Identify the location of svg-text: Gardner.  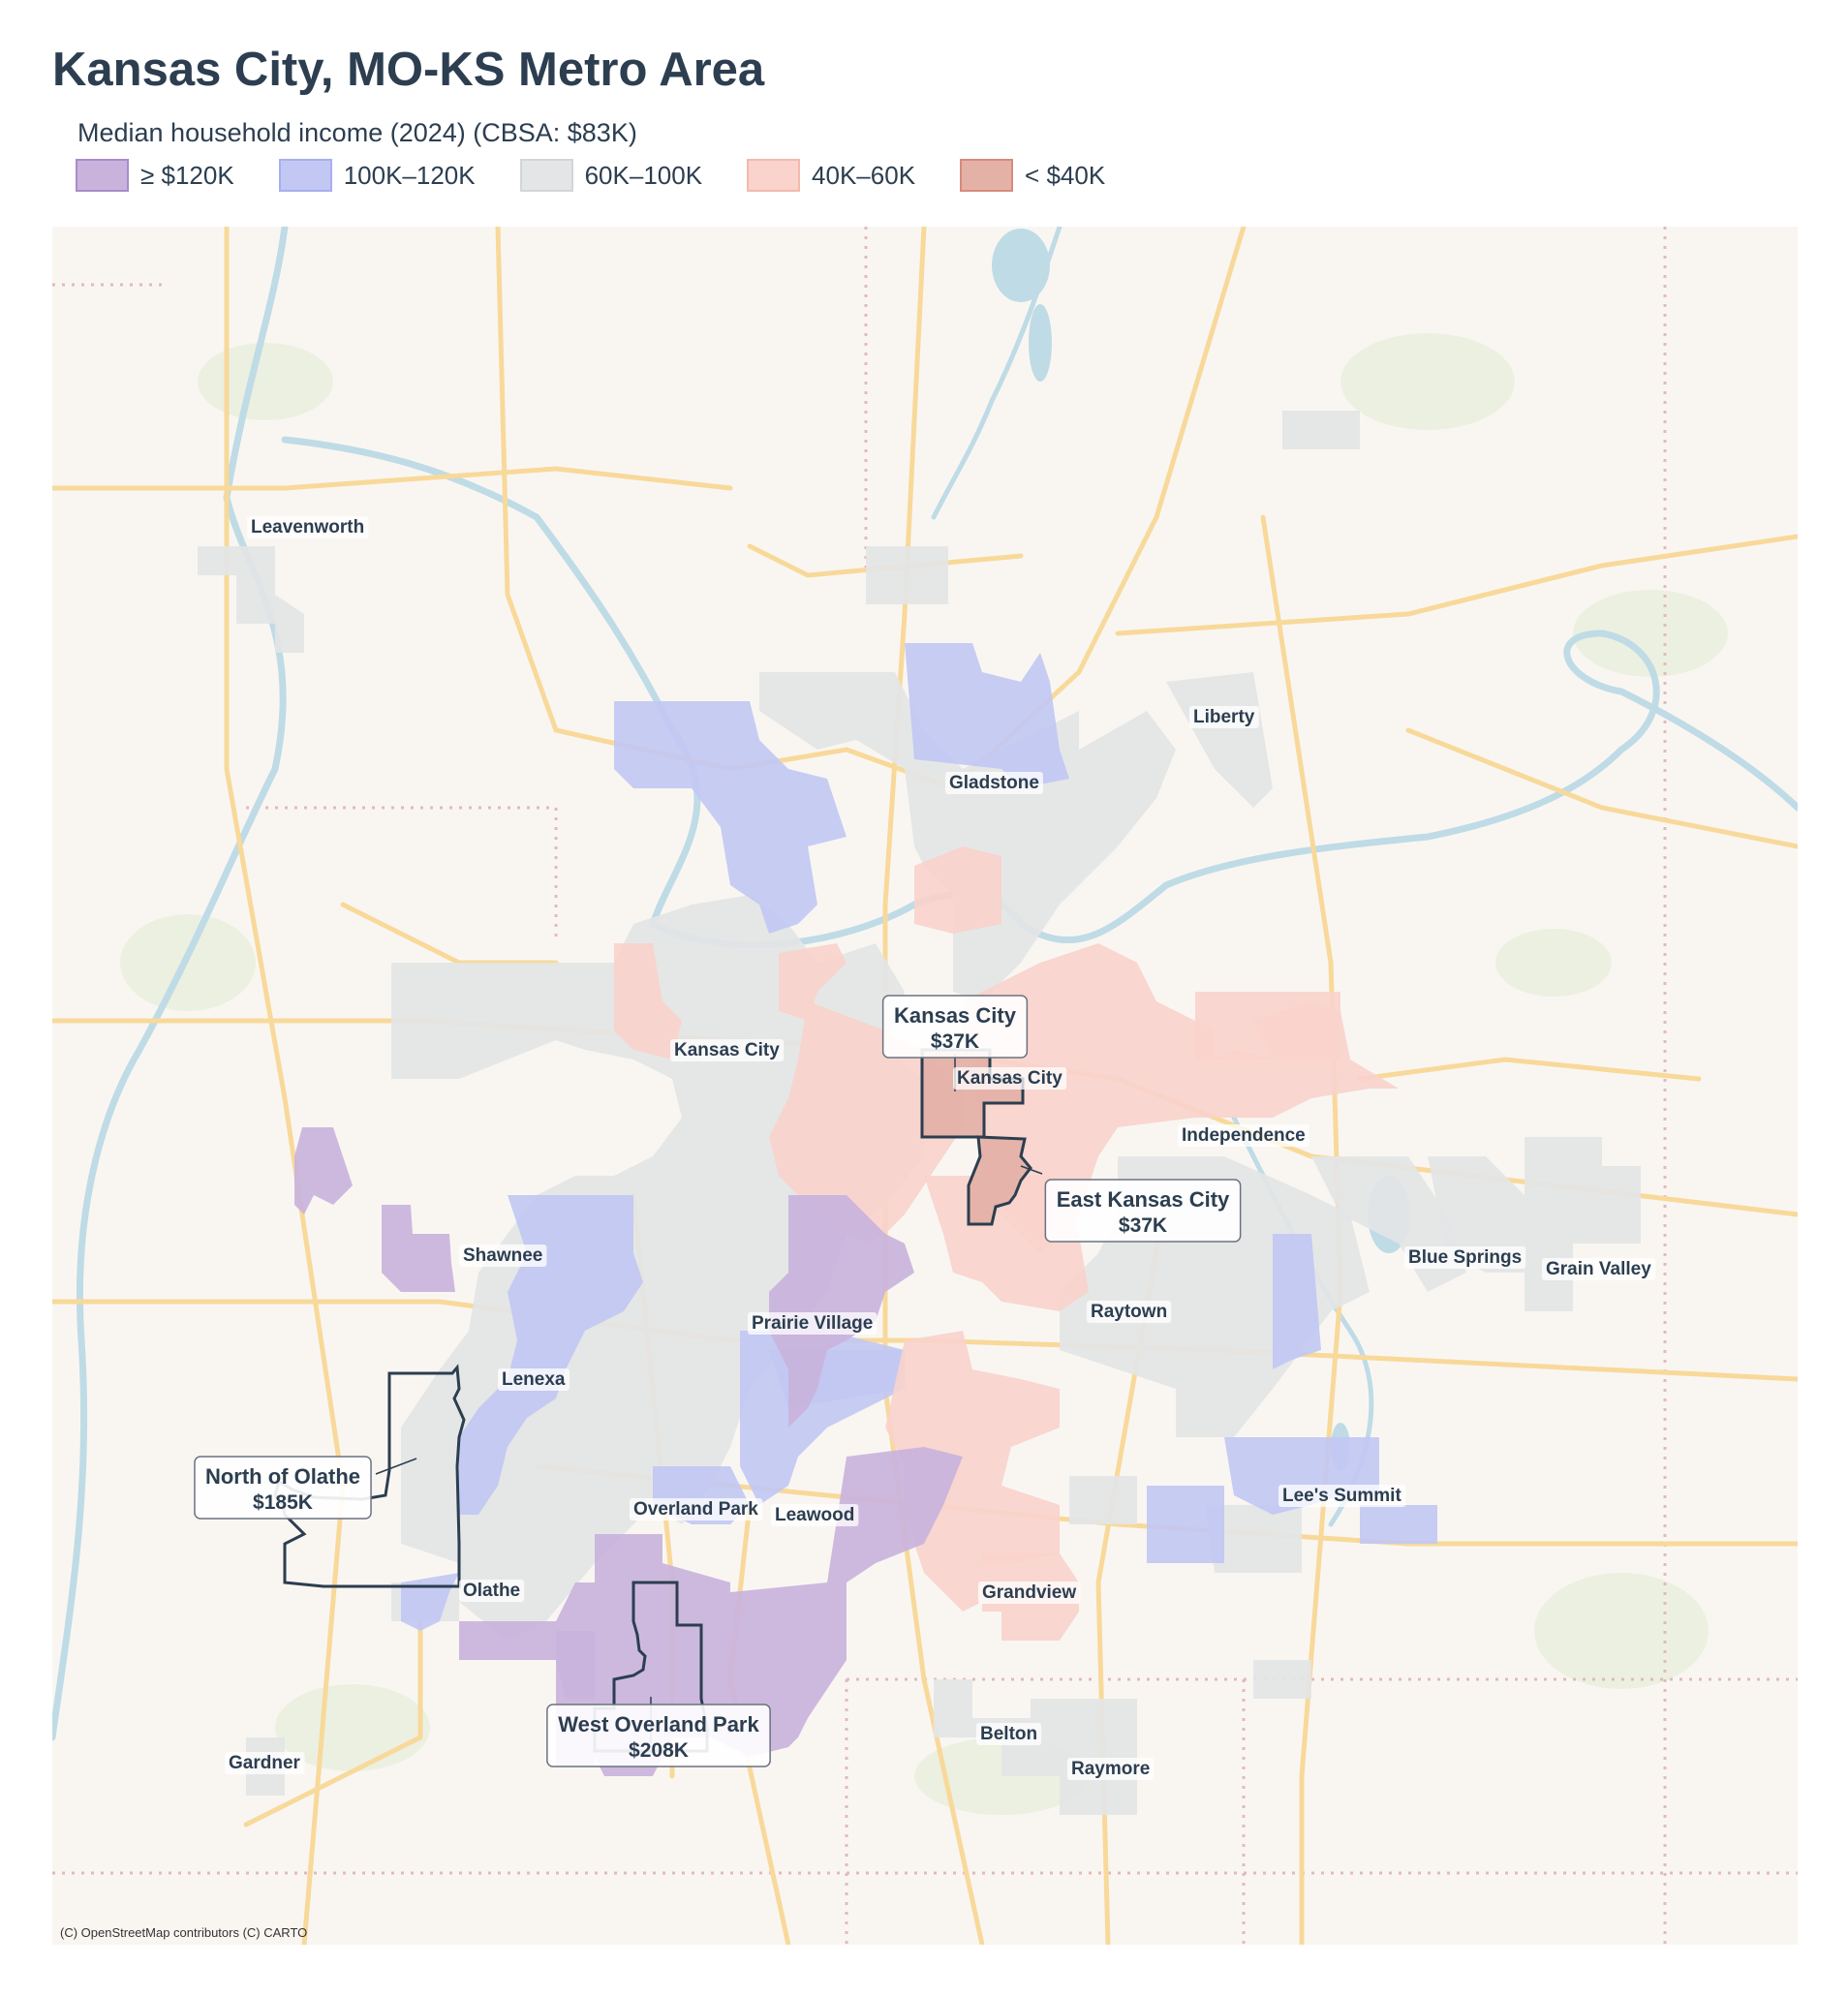
(265, 1763).